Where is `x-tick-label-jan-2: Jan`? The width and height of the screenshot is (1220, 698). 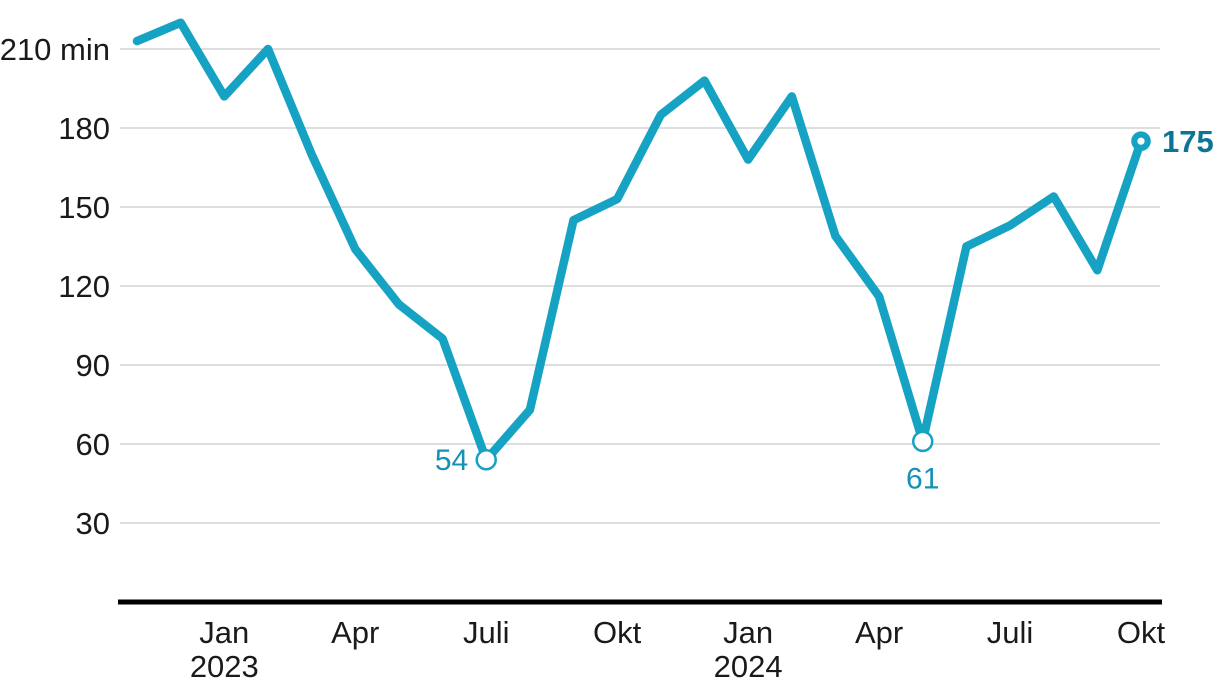
x-tick-label-jan-2: Jan is located at coordinates (224, 632).